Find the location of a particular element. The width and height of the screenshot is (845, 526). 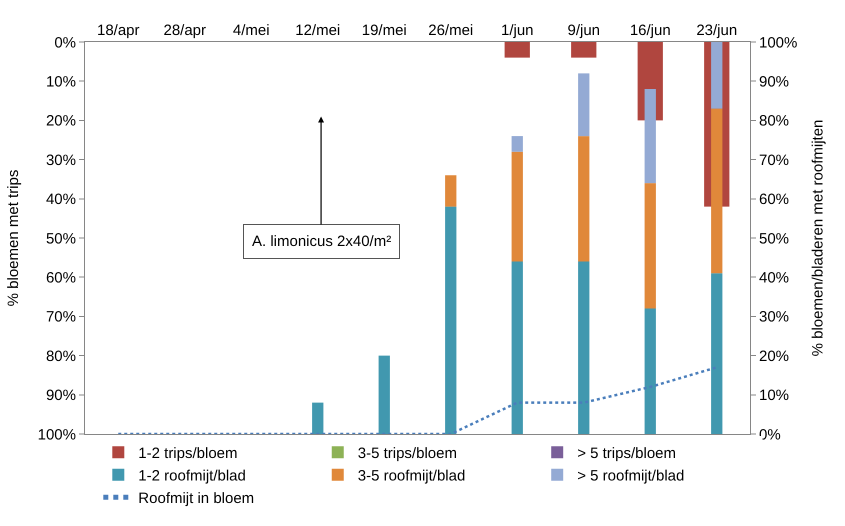

y-axis-title: % bloemen met trips is located at coordinates (13, 238).